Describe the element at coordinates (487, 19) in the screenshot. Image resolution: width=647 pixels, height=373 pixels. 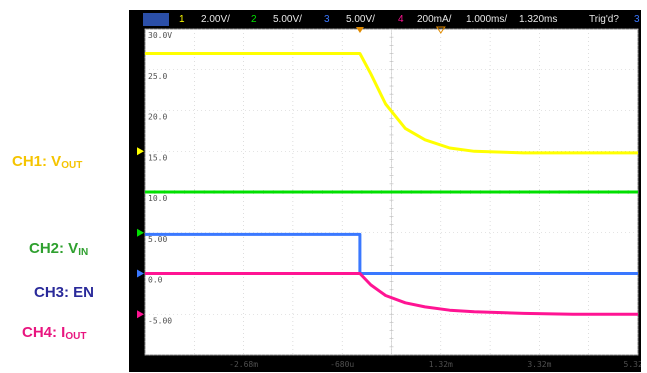
I see `timebase: 1.000ms/` at that location.